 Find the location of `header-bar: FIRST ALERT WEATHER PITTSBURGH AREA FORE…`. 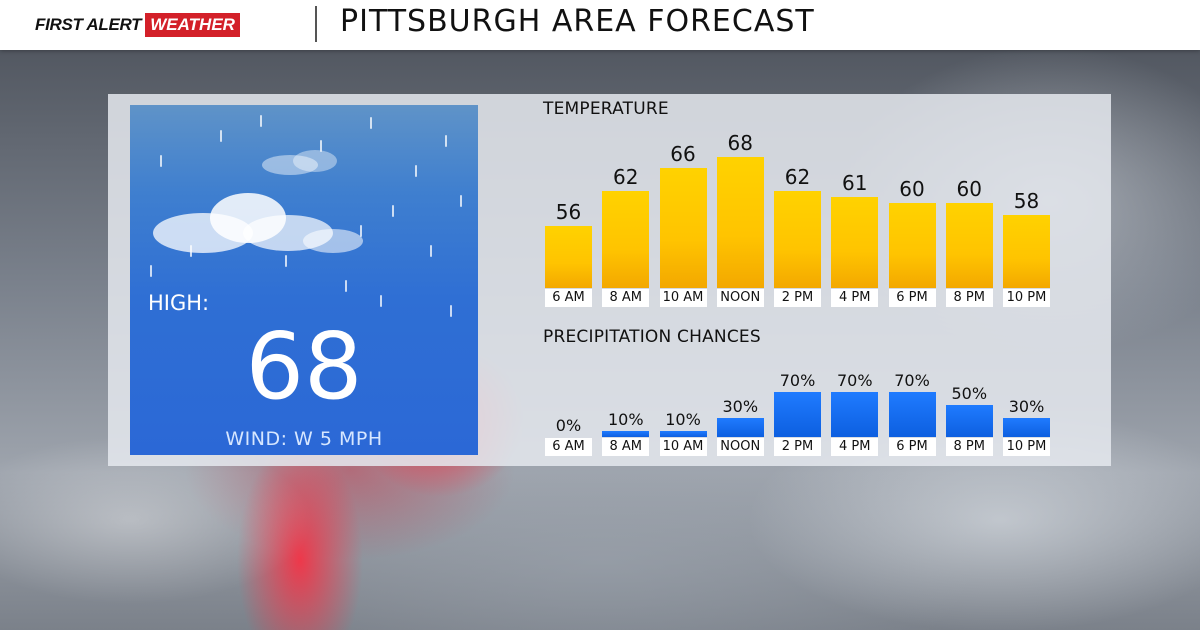

header-bar: FIRST ALERT WEATHER PITTSBURGH AREA FORE… is located at coordinates (600, 25).